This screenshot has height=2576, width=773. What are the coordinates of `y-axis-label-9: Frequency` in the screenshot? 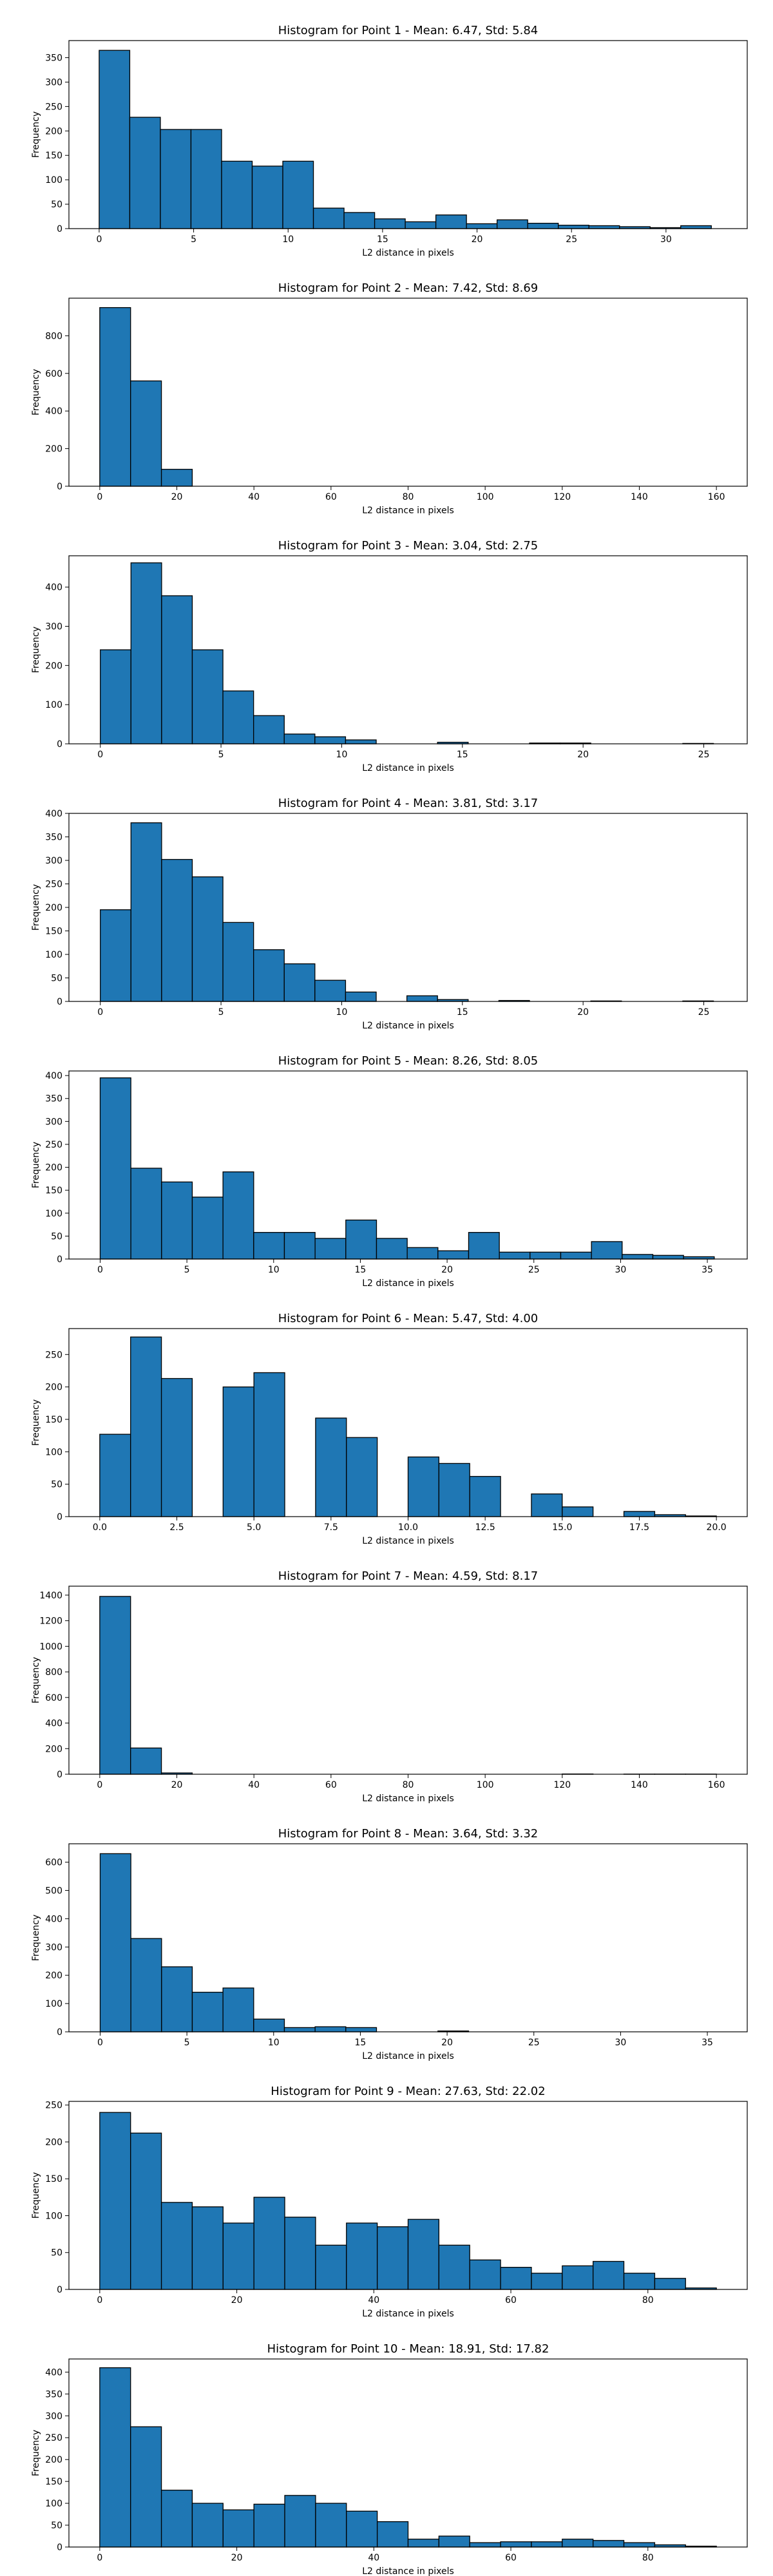 It's located at (36, 2196).